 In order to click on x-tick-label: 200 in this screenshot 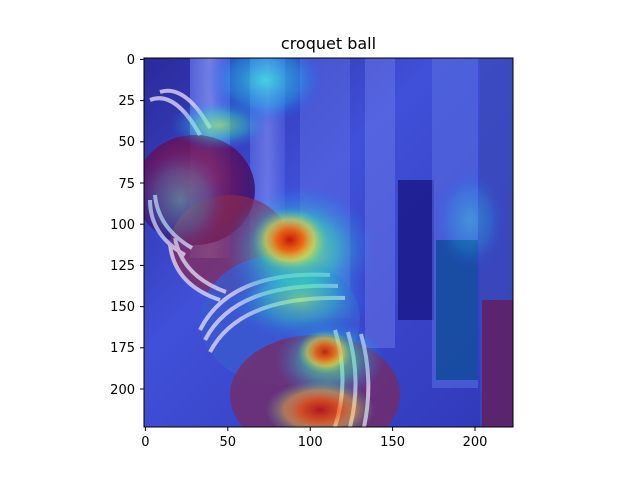, I will do `click(475, 442)`.